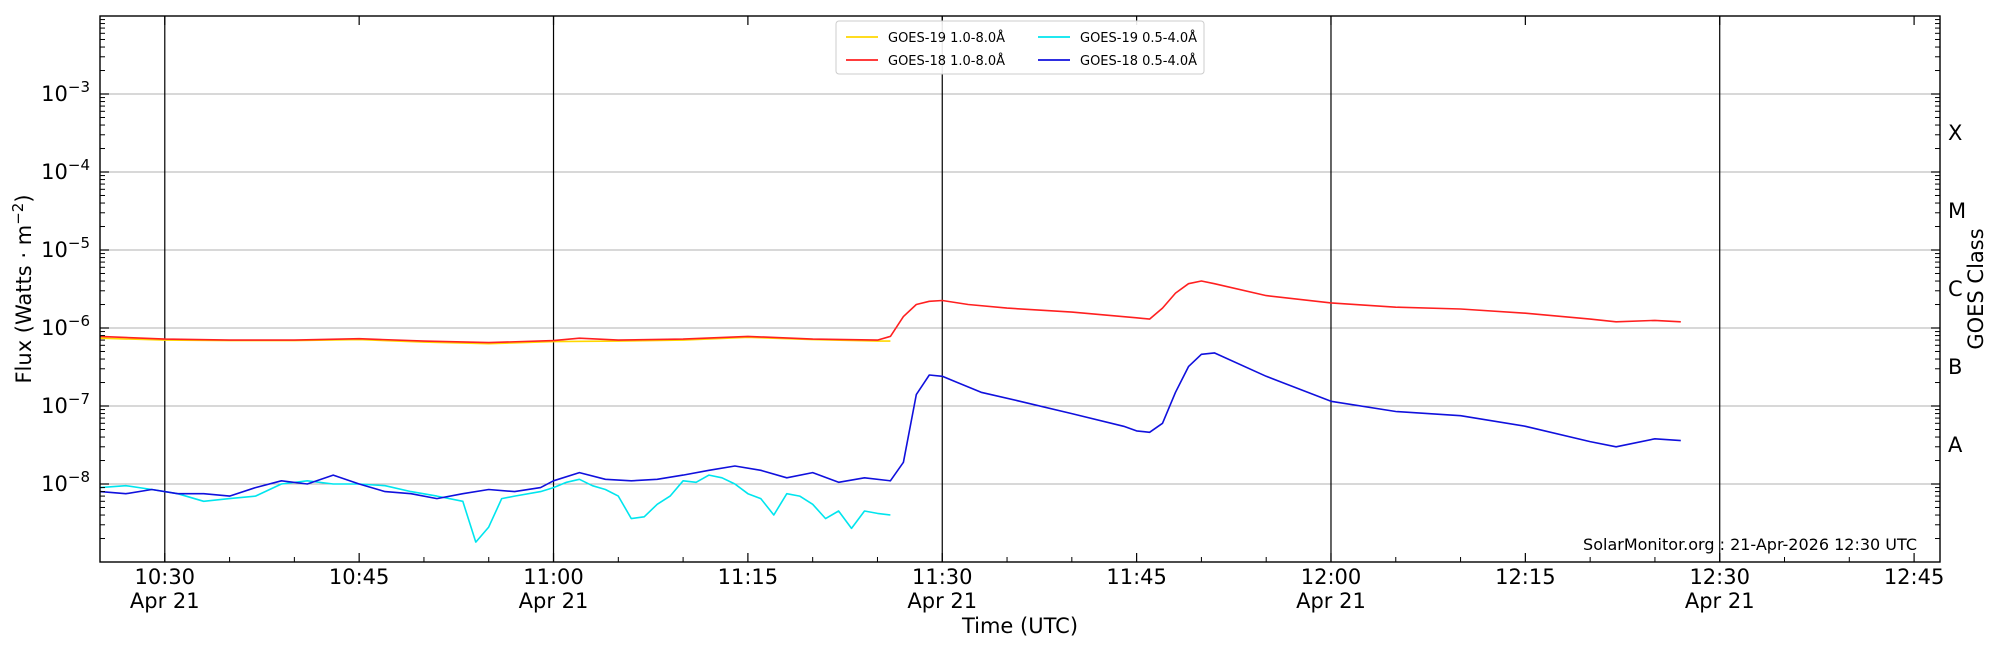  I want to click on legend-label-3: GOES-18 0.5-4.0Å, so click(1138, 61).